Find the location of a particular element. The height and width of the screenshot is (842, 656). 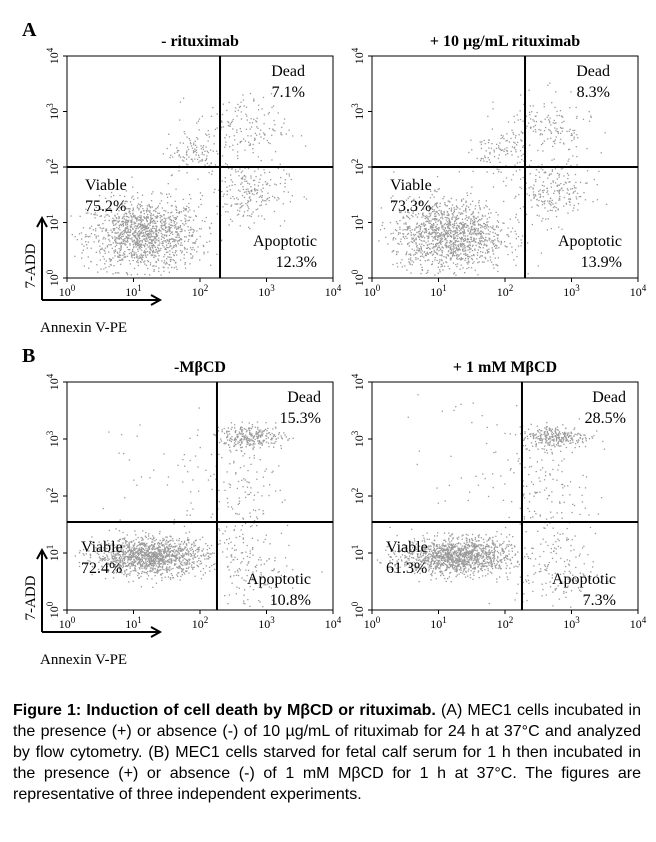

scatter-points is located at coordinates (198, 507).